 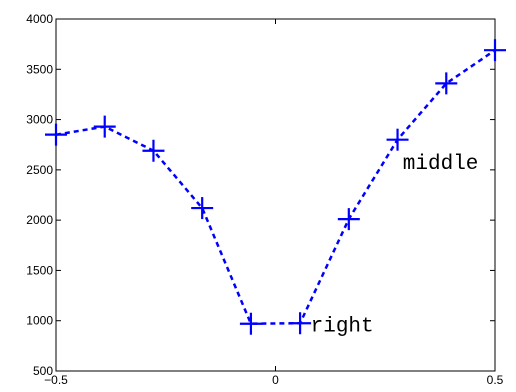 I want to click on annotation-middle: middle, so click(x=441, y=164).